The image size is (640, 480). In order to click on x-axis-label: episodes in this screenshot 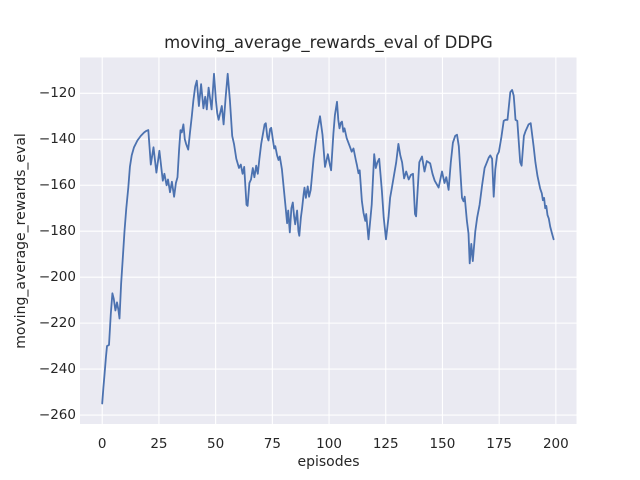, I will do `click(328, 462)`.